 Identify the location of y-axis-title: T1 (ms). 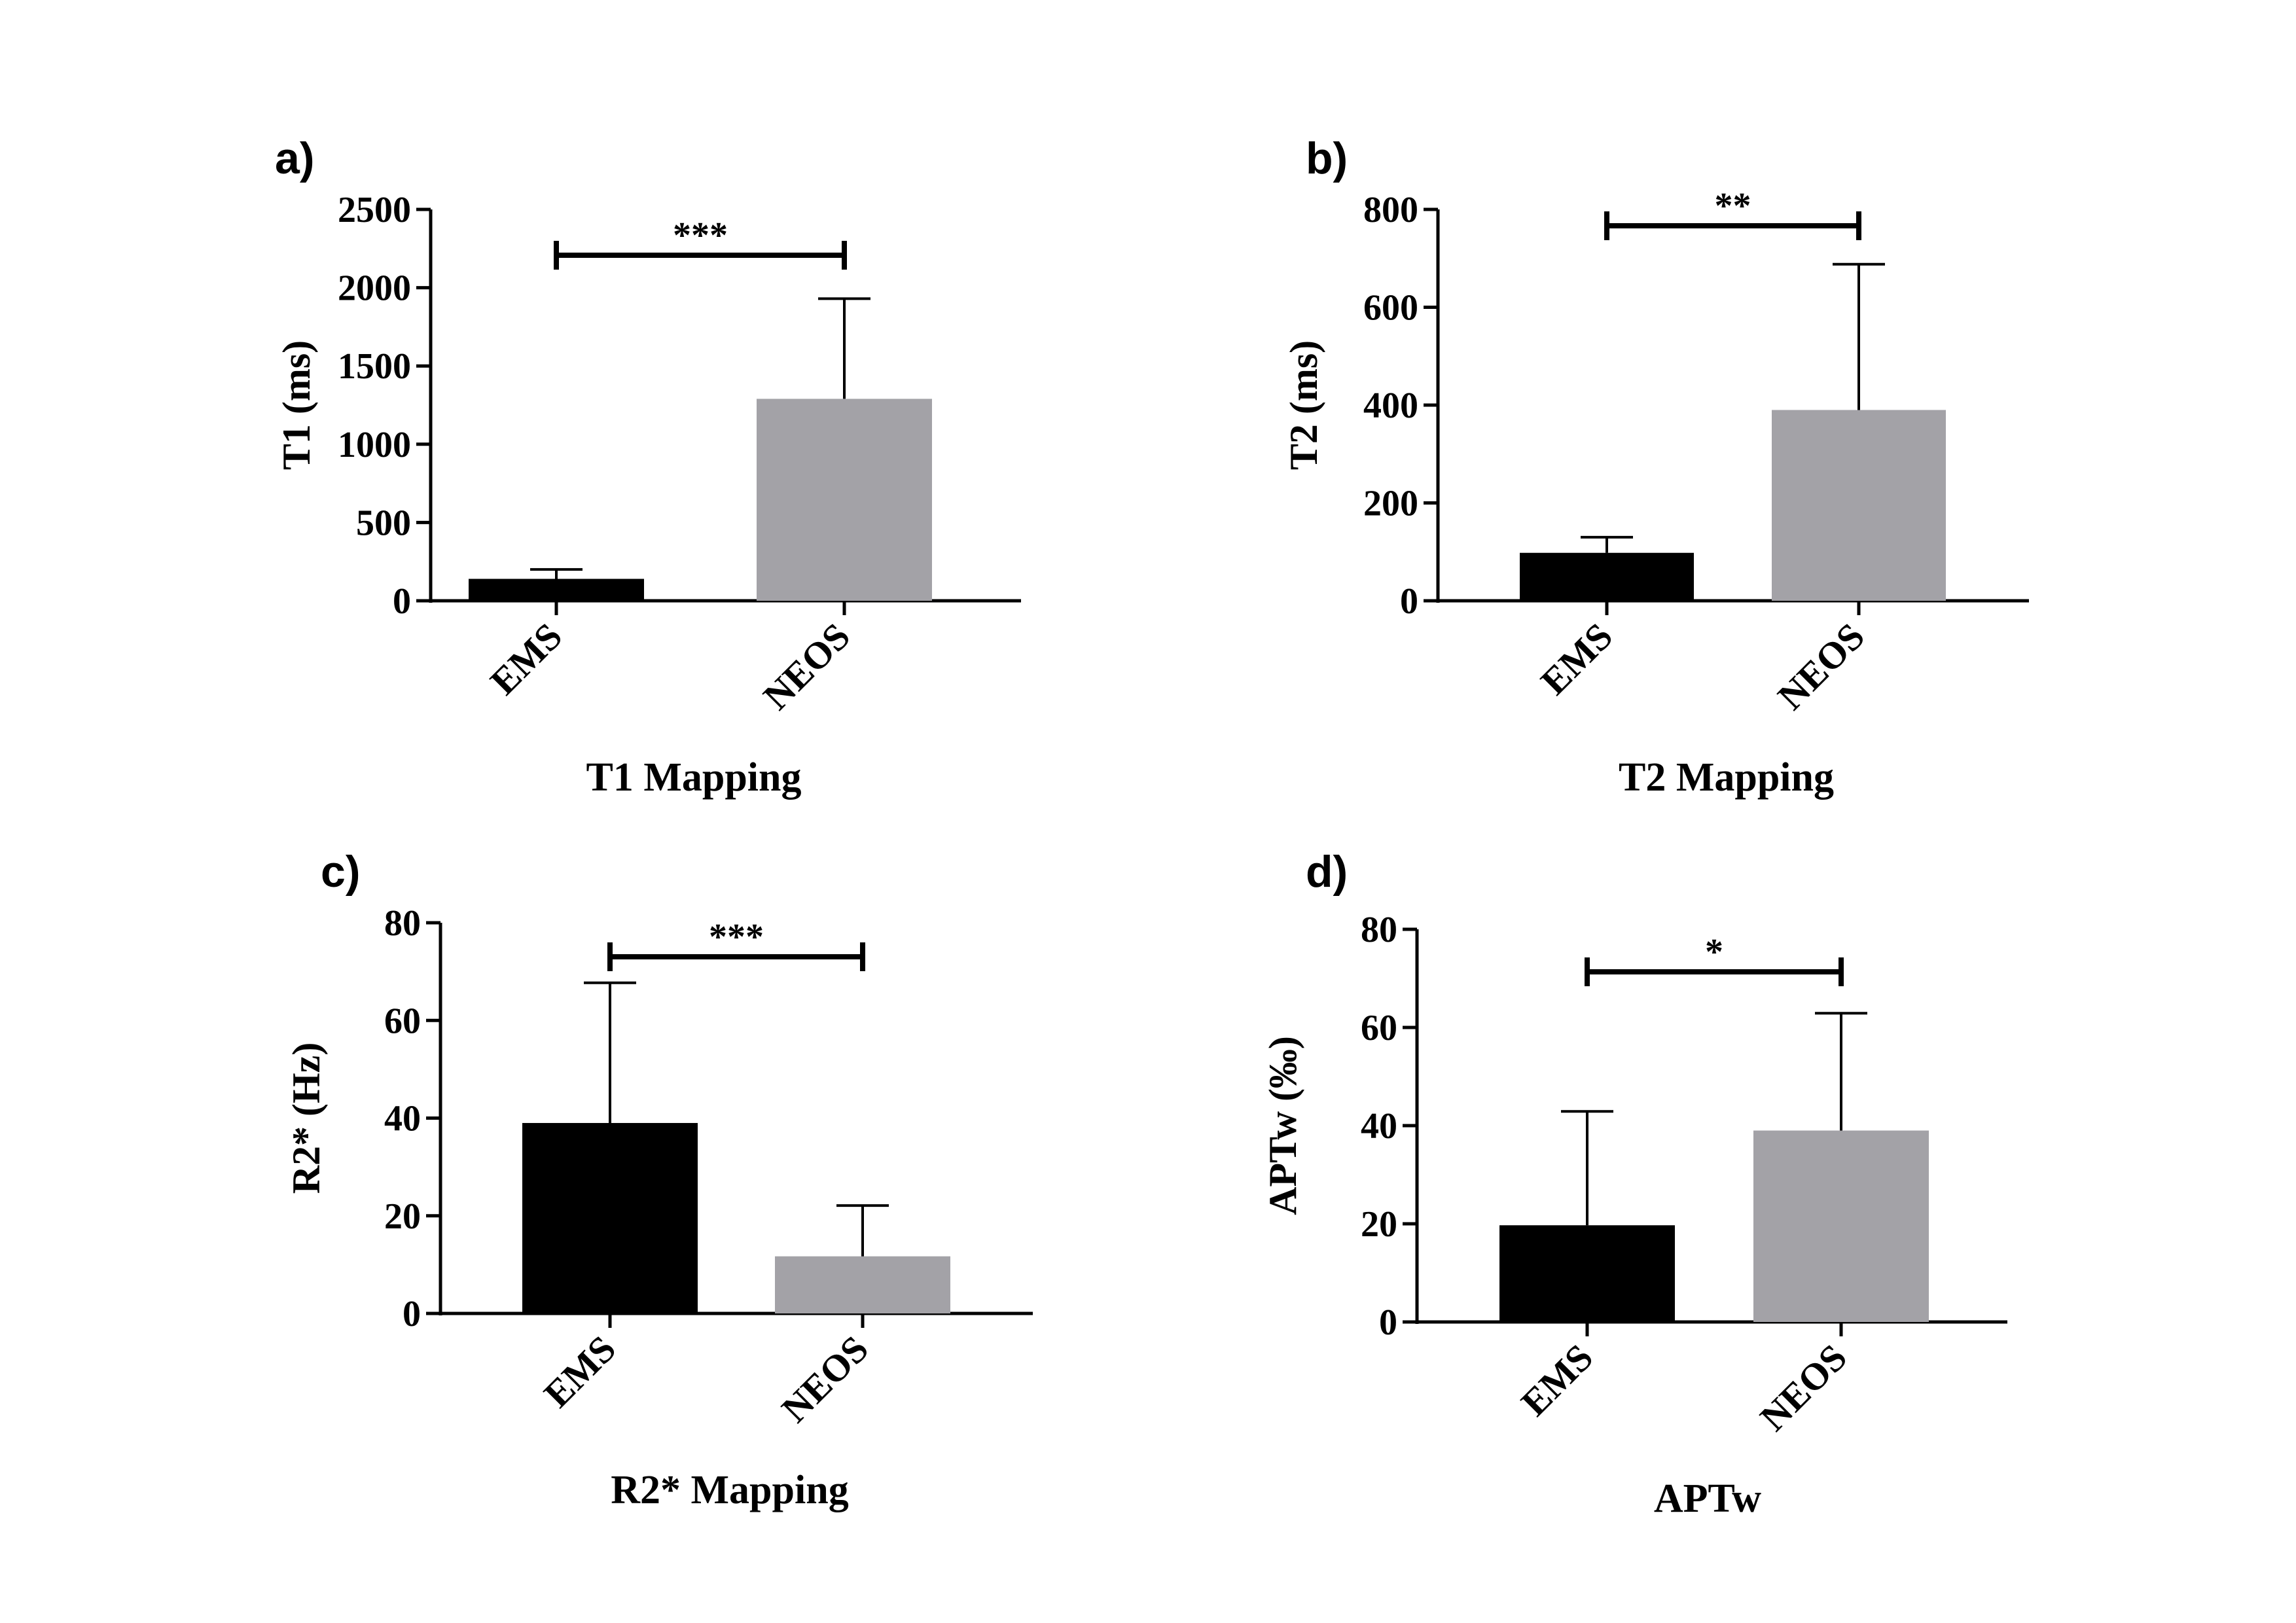
(296, 405).